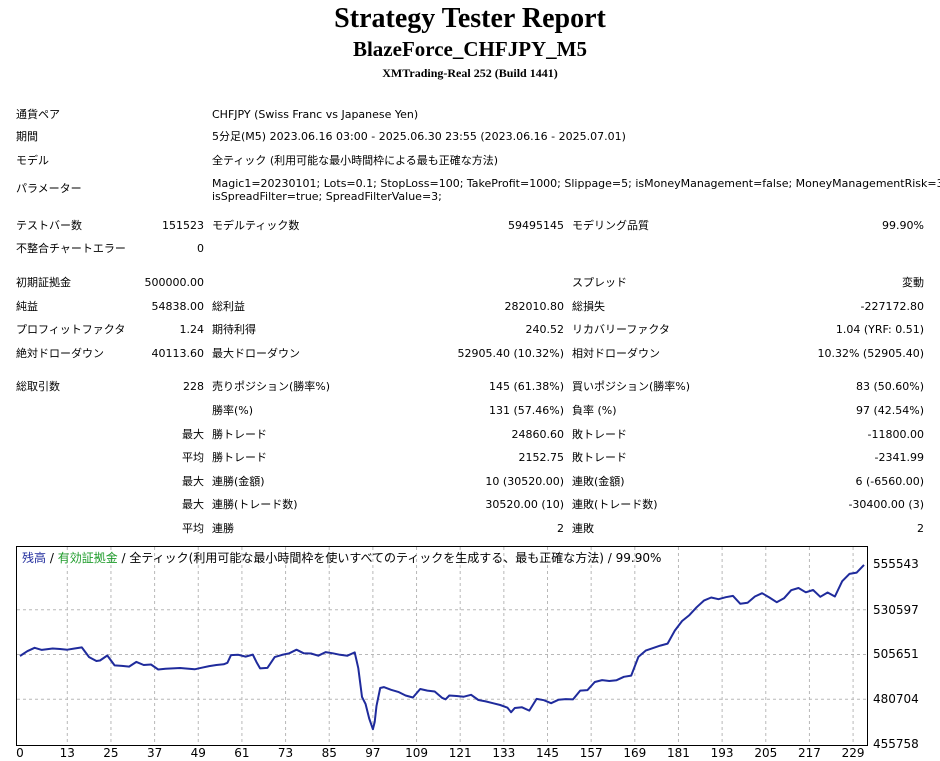 Image resolution: width=940 pixels, height=761 pixels. What do you see at coordinates (899, 457) in the screenshot?
I see `avg-loss-value: -2341.99` at bounding box center [899, 457].